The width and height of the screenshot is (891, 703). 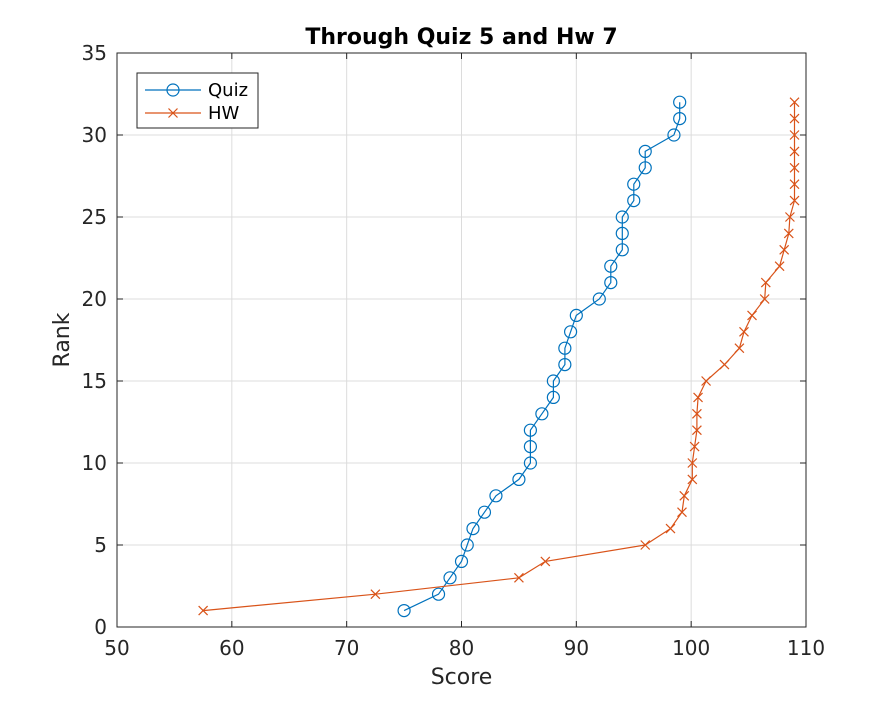 I want to click on x-tick-label: 70, so click(x=346, y=648).